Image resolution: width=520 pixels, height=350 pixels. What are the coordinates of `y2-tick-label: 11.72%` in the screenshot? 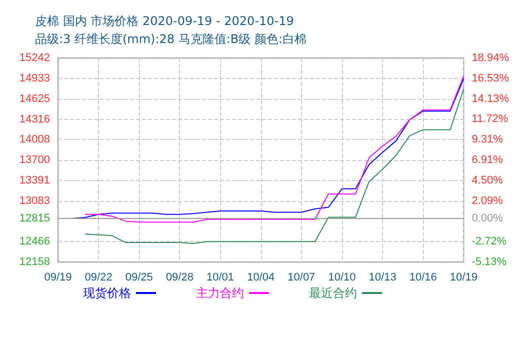 It's located at (490, 119).